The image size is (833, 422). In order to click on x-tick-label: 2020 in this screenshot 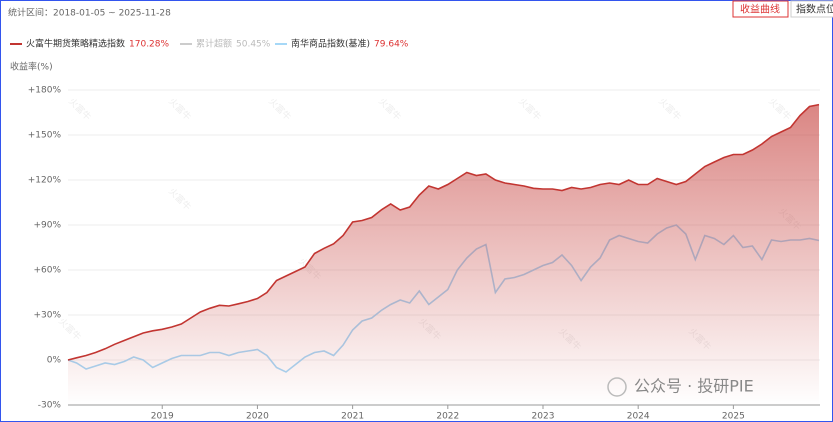, I will do `click(257, 417)`.